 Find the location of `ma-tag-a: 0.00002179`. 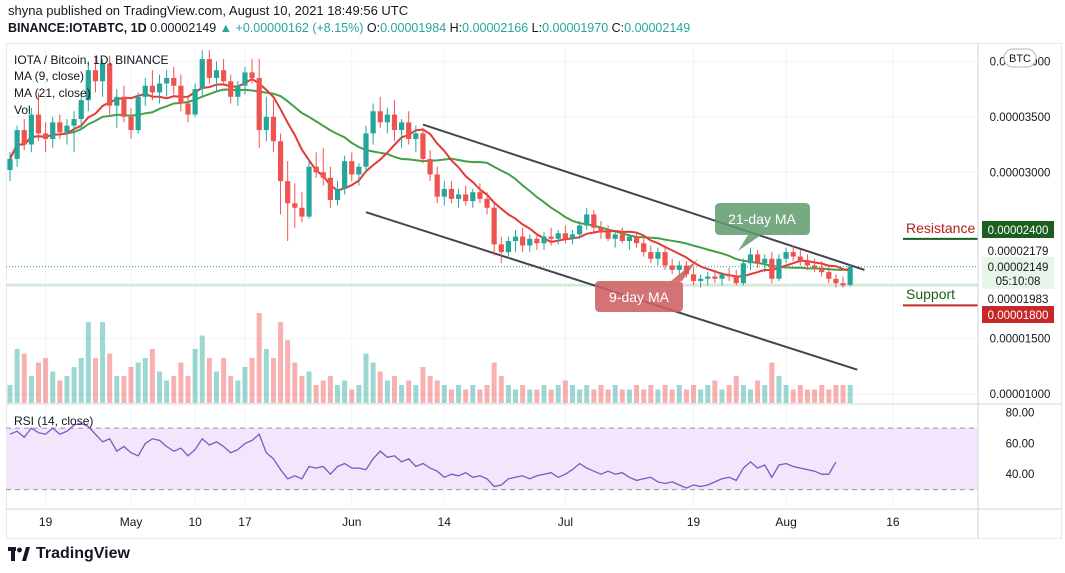

ma-tag-a: 0.00002179 is located at coordinates (1018, 252).